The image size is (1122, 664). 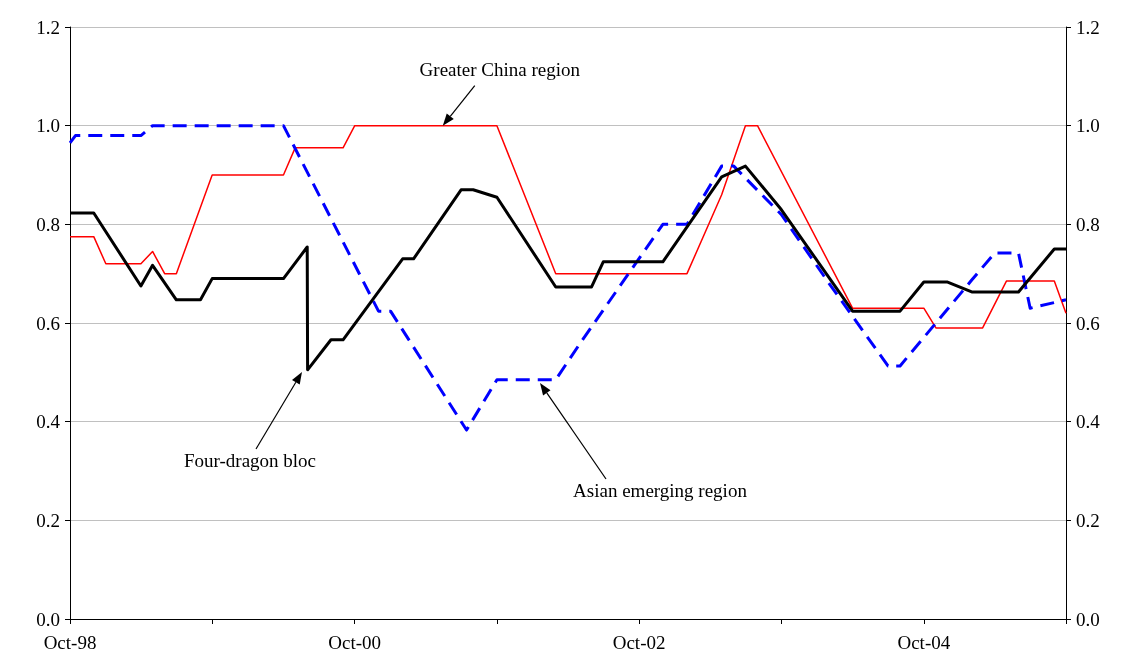 I want to click on y2-tick-label: 1.2, so click(x=1088, y=27).